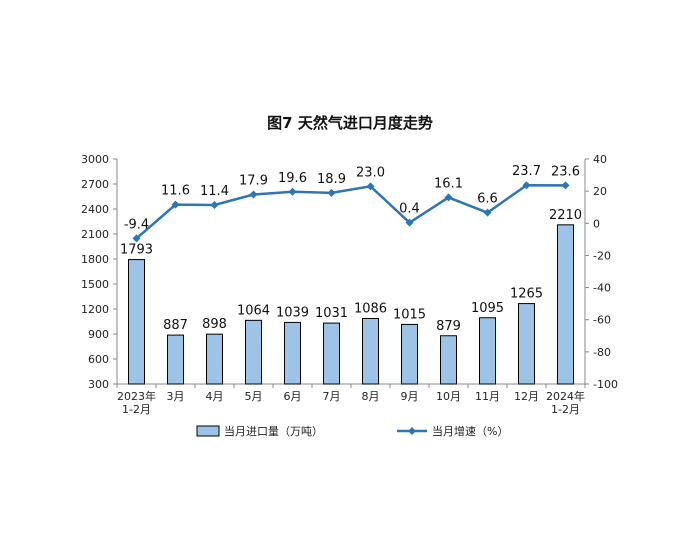  I want to click on growth-value-label: 11.6, so click(175, 191).